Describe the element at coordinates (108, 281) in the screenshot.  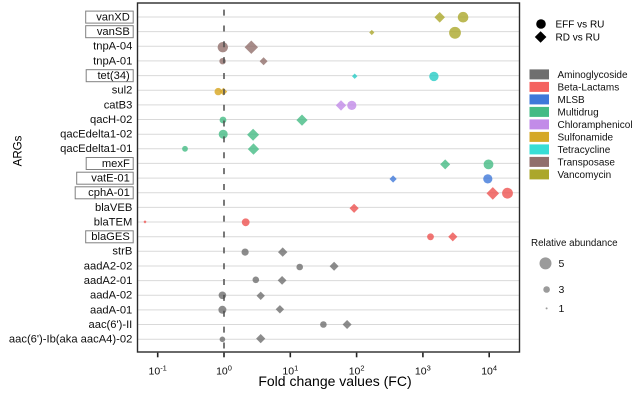
I see `svg-text: aadA2-01` at that location.